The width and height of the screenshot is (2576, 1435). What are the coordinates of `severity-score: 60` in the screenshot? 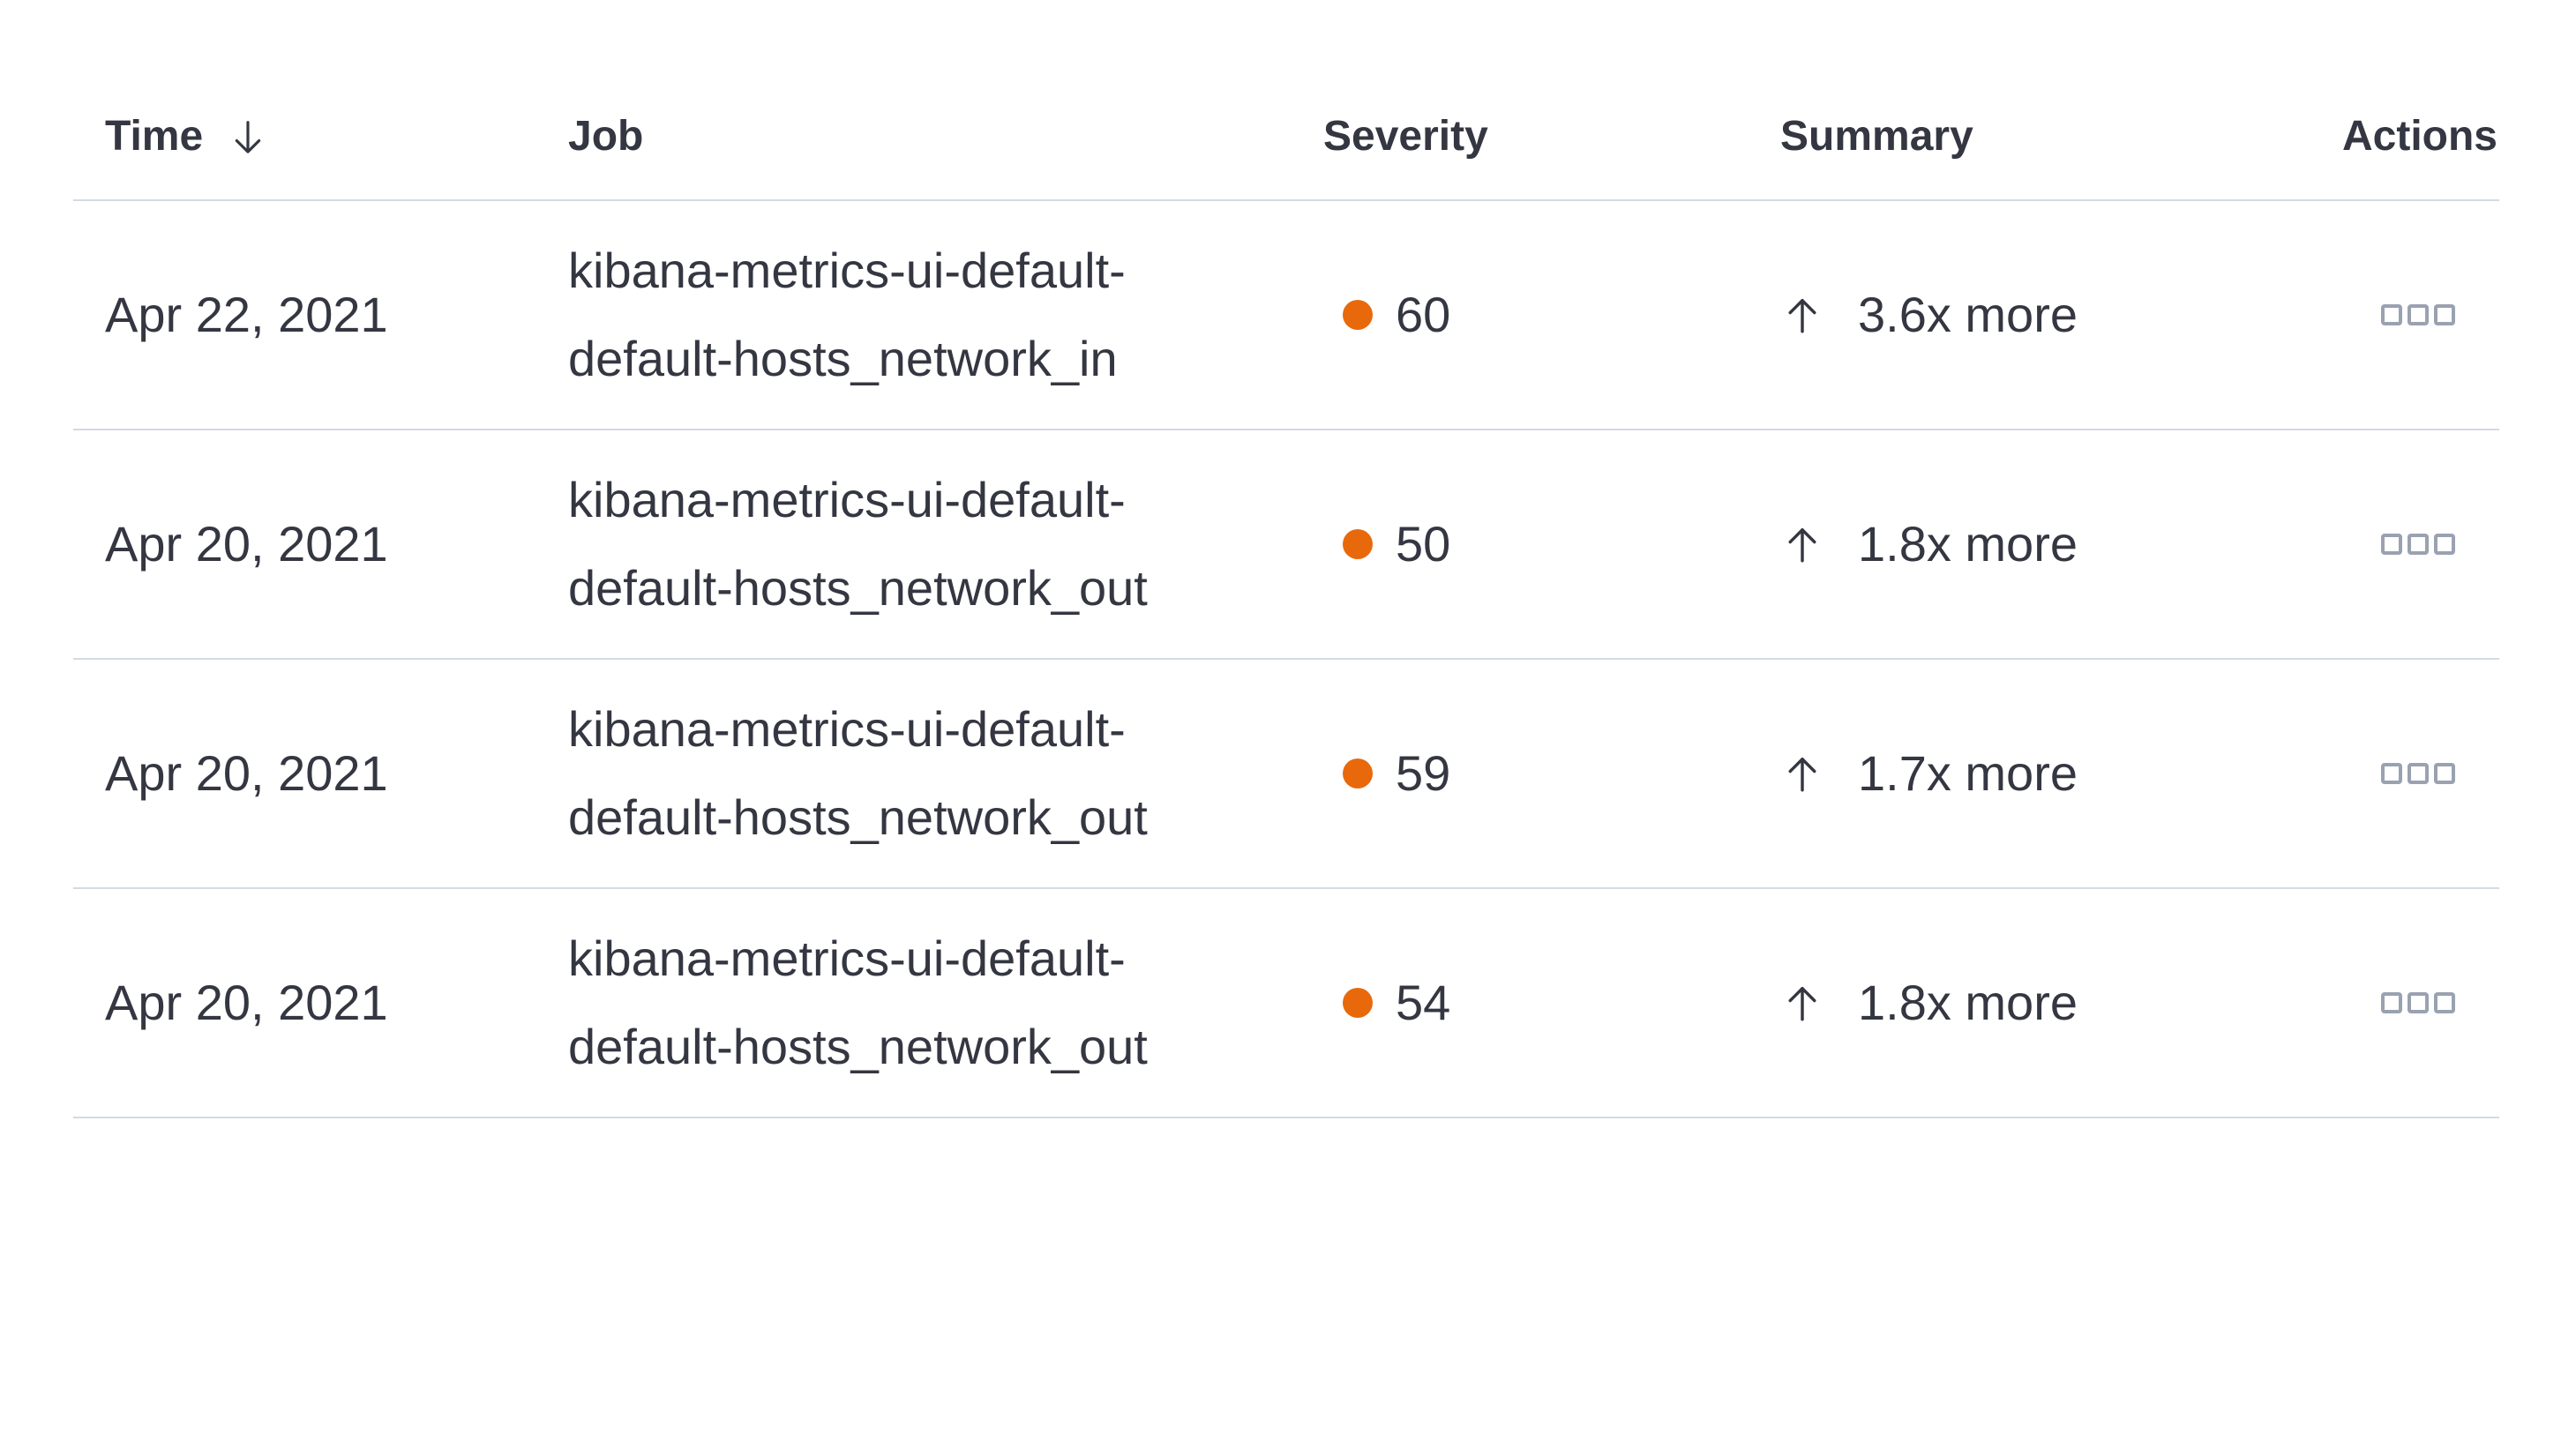 It's located at (1424, 314).